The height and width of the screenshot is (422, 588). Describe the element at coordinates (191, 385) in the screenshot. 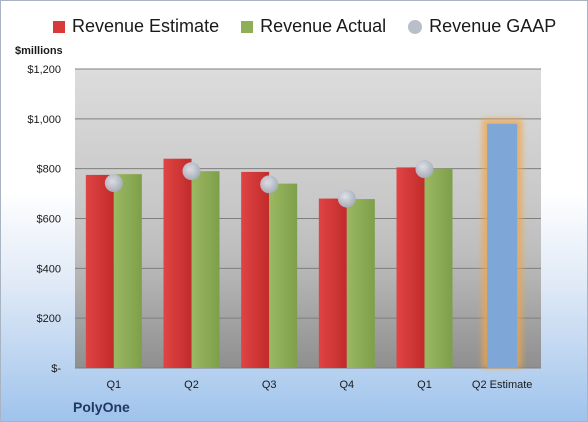

I see `x-tick-label: Q2` at that location.